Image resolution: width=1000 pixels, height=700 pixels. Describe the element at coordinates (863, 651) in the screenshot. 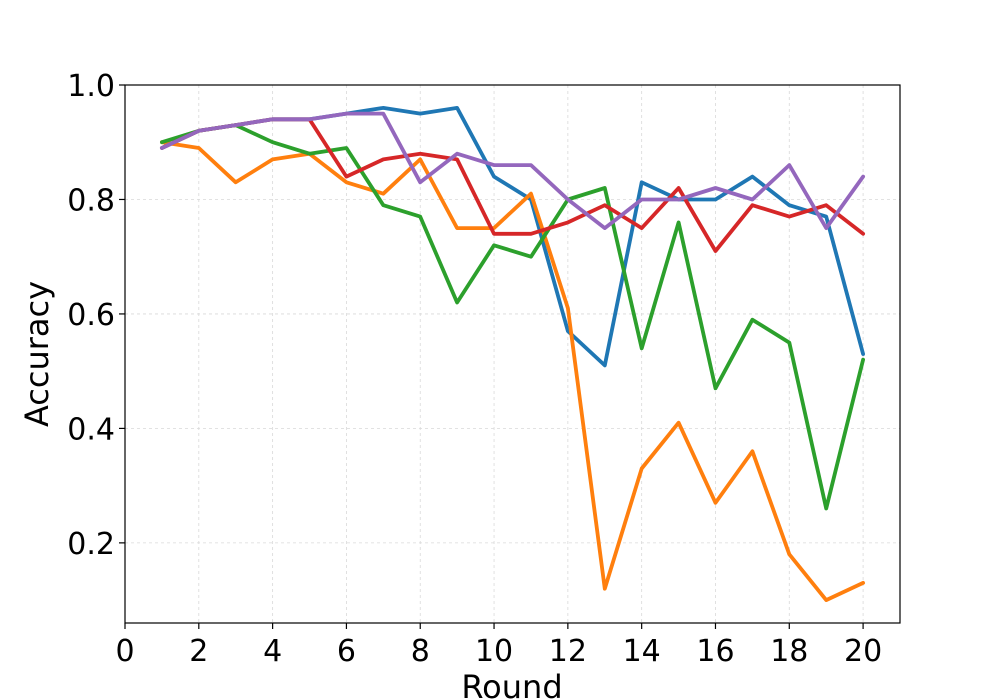

I see `x-tick-label: 20` at that location.